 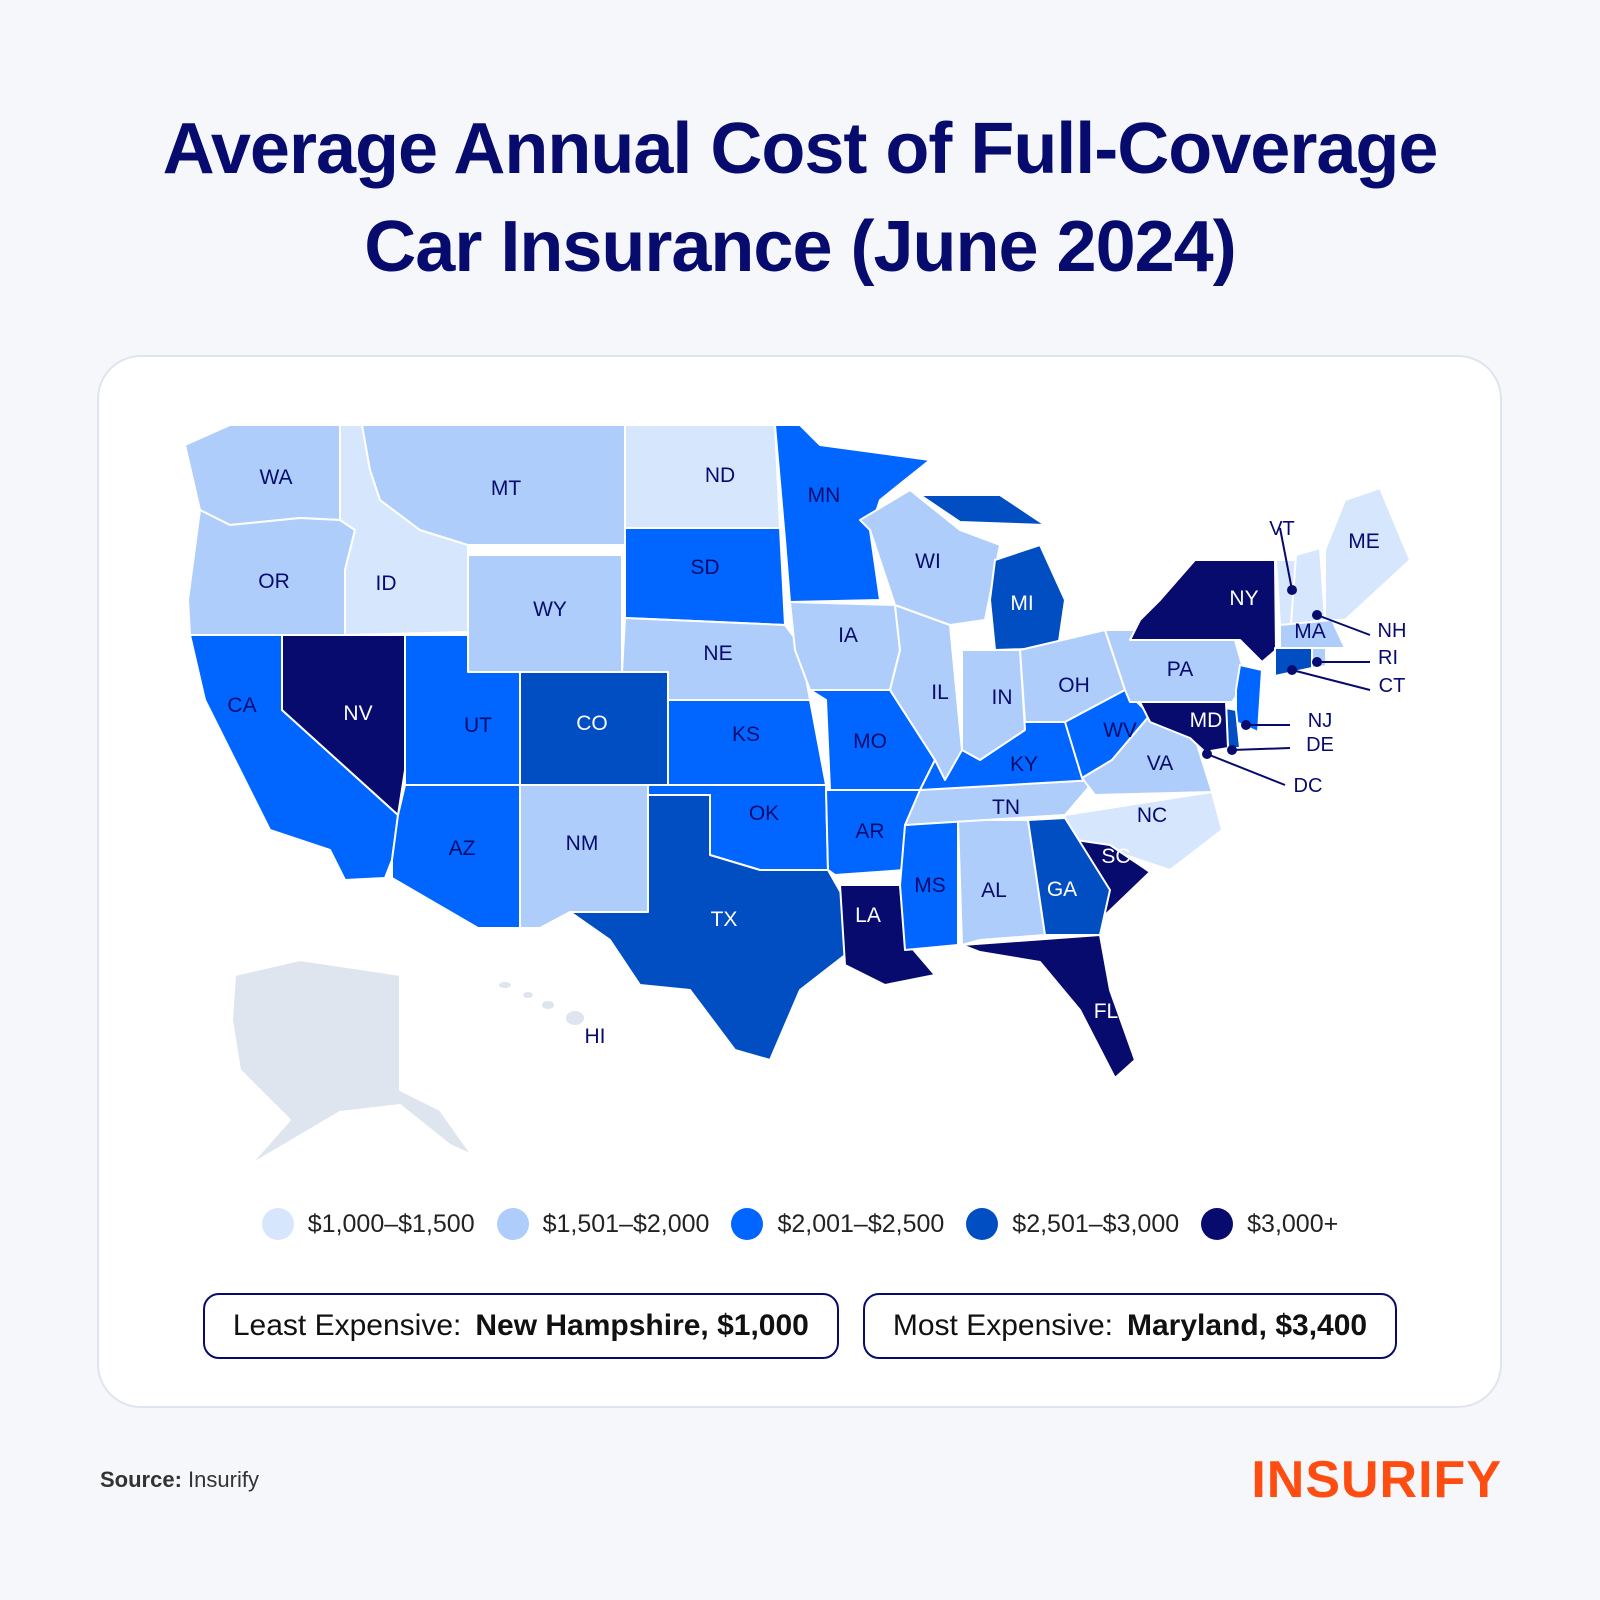 What do you see at coordinates (592, 723) in the screenshot?
I see `state-label-co: CO` at bounding box center [592, 723].